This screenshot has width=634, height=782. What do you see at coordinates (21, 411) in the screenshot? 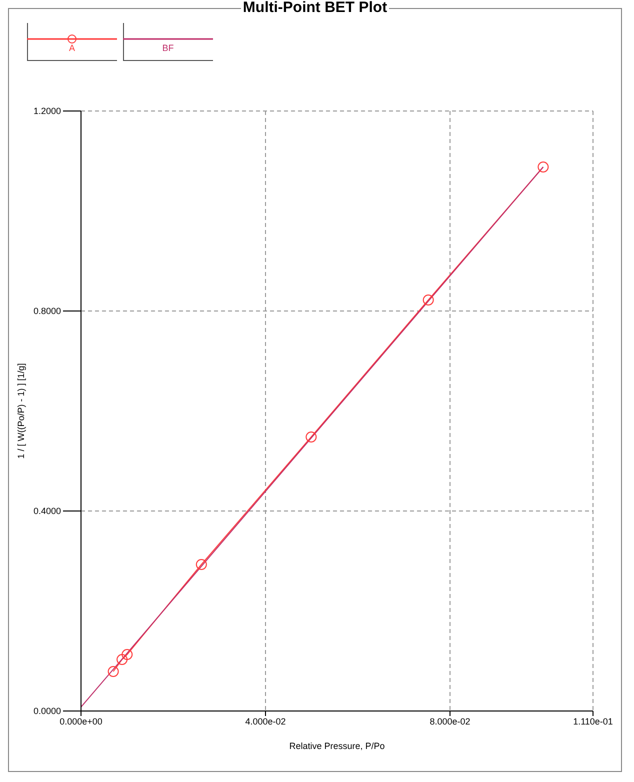
I see `y-axis-title: 1 / [ W((Po/P) - 1) ] [1/g]` at bounding box center [21, 411].